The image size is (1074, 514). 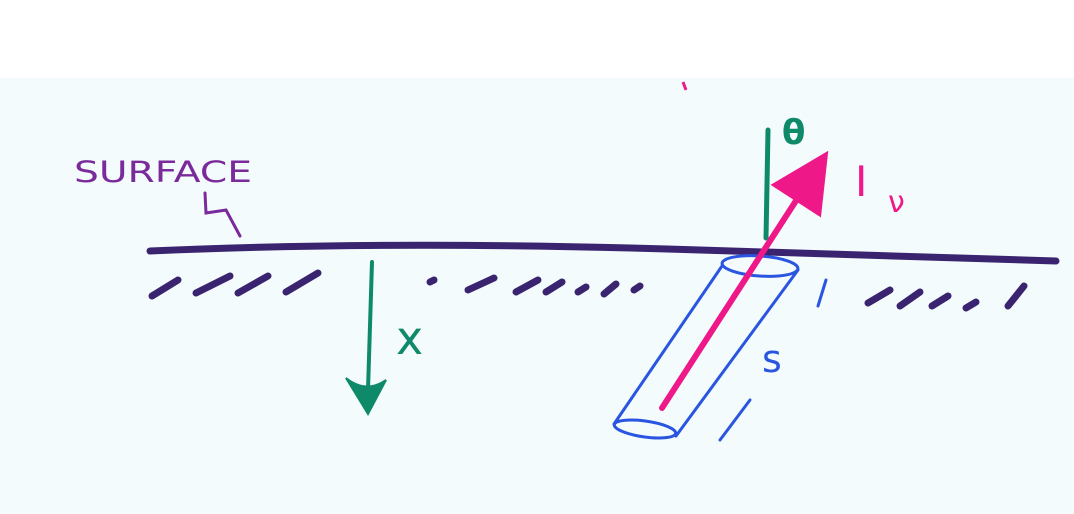 What do you see at coordinates (588, 290) in the screenshot?
I see `surface-hatching` at bounding box center [588, 290].